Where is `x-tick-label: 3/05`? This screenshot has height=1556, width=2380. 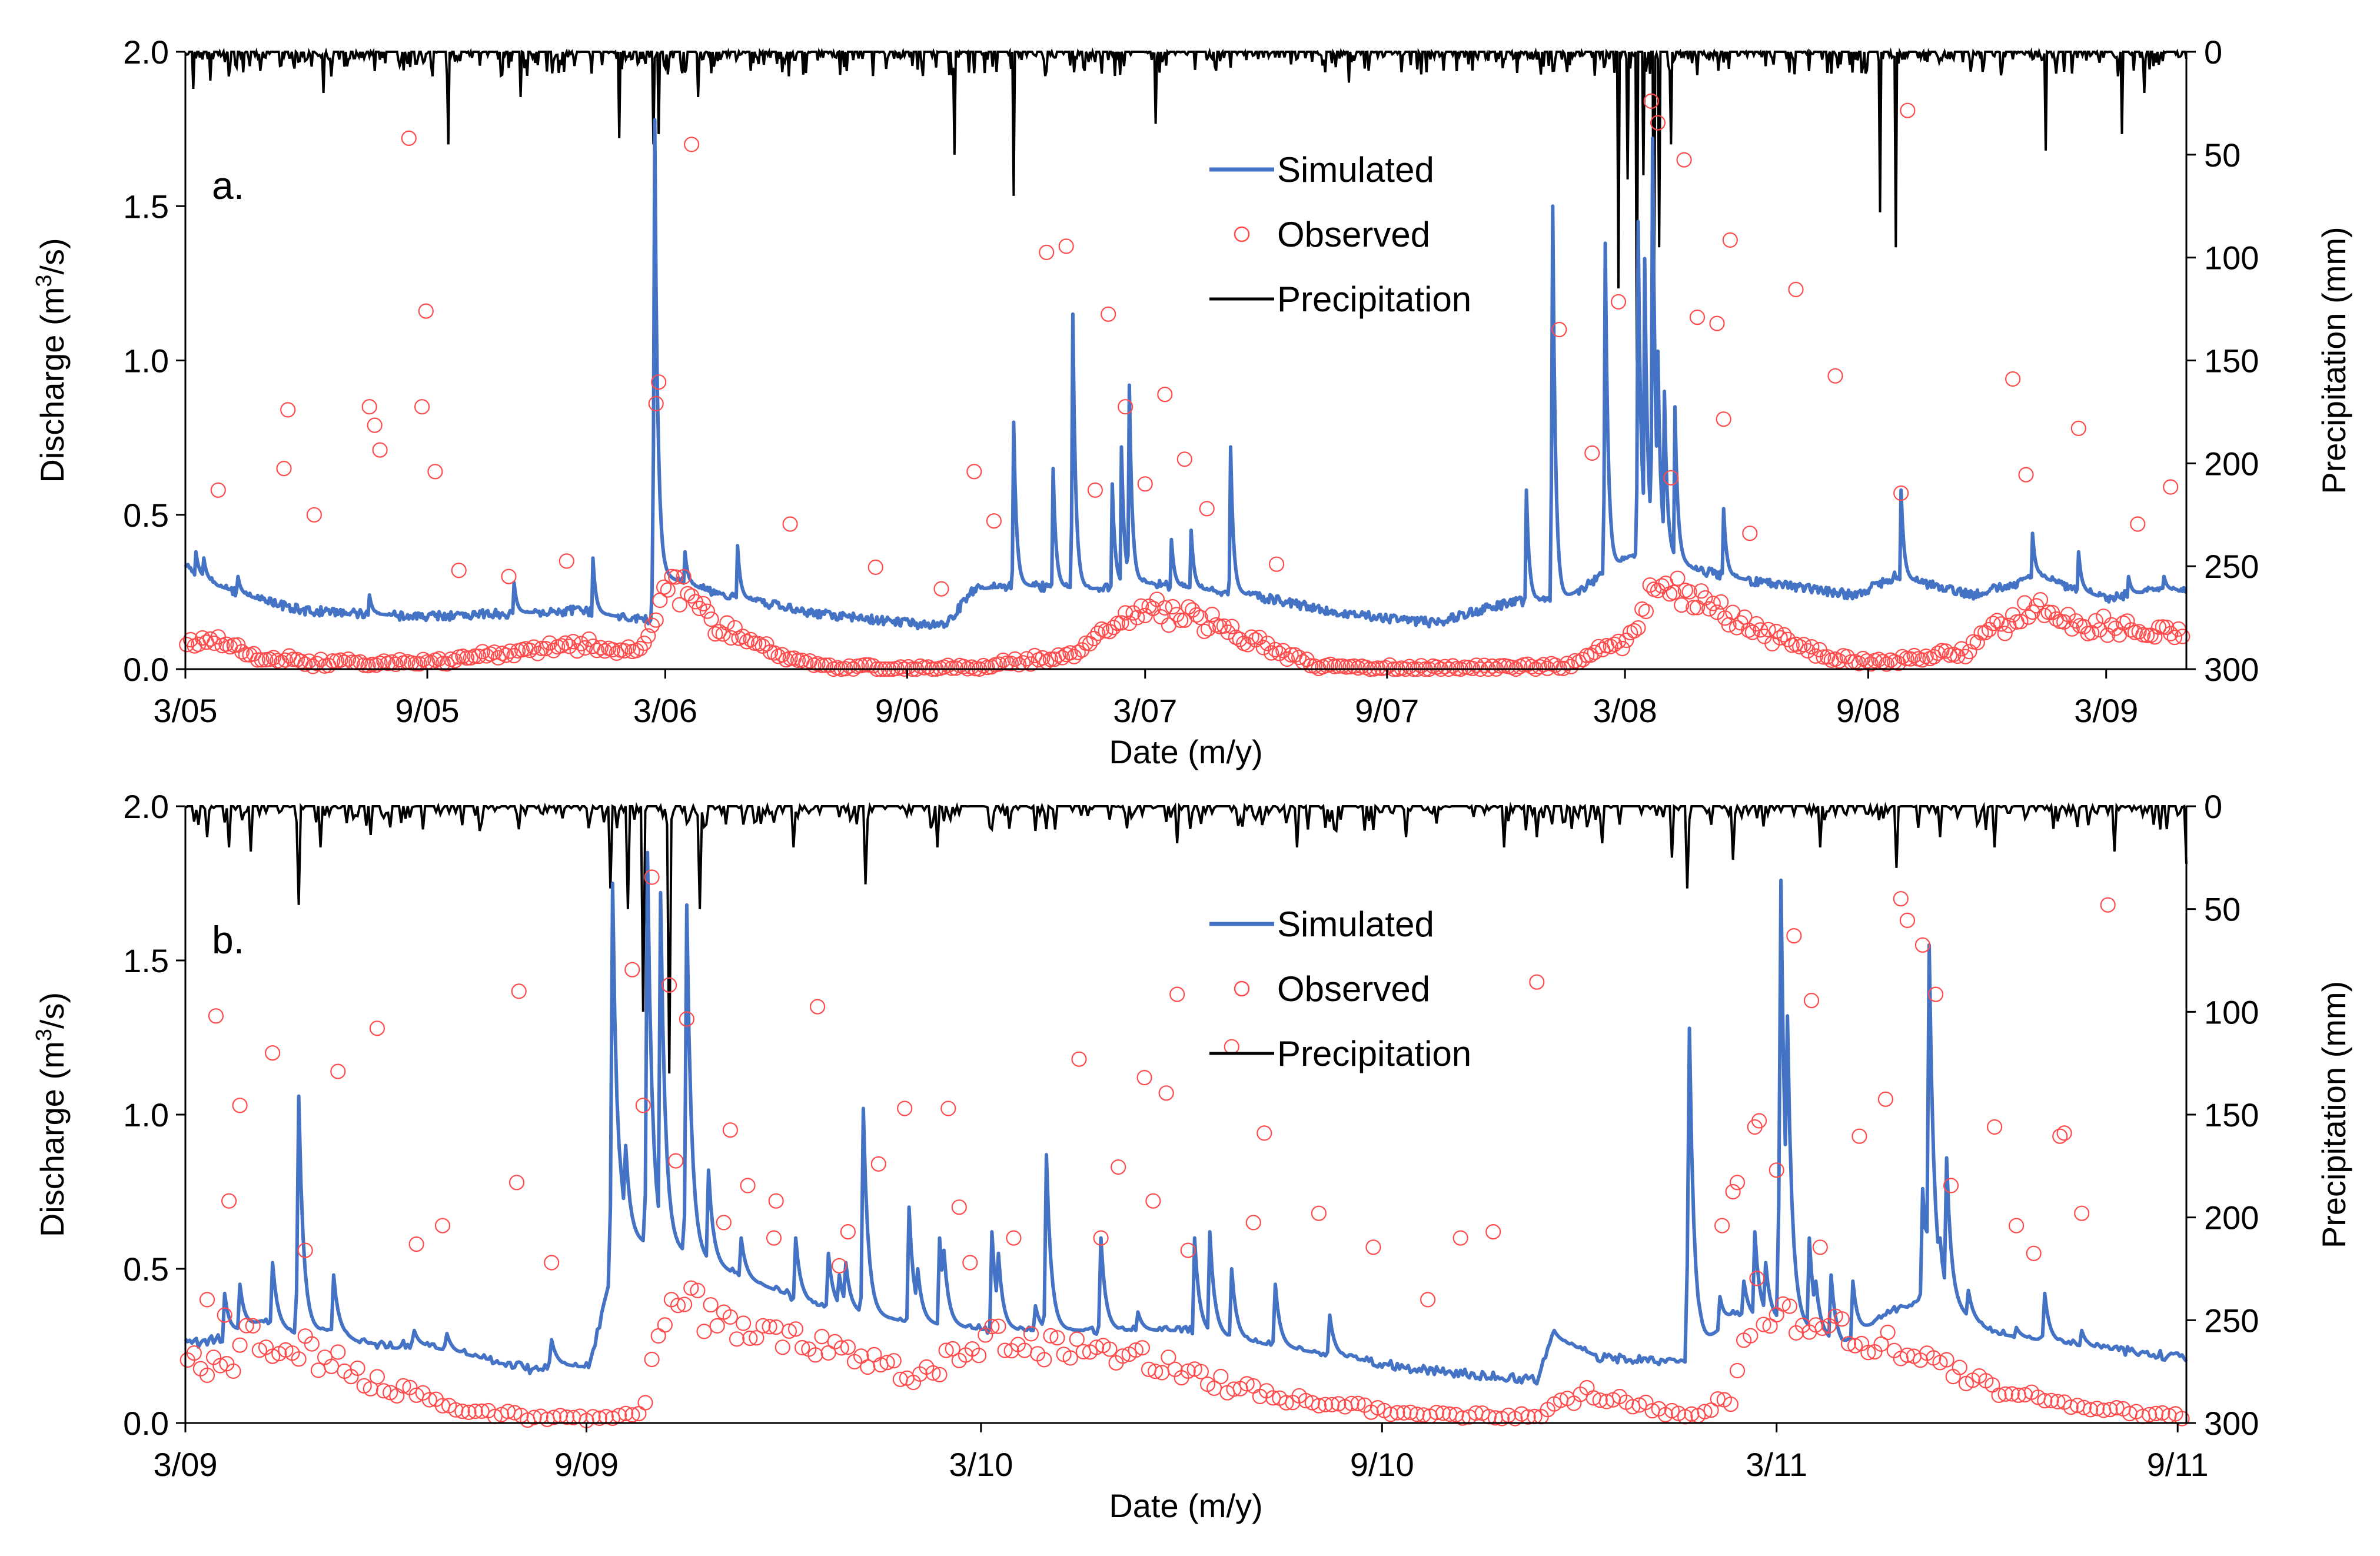
x-tick-label: 3/05 is located at coordinates (186, 710).